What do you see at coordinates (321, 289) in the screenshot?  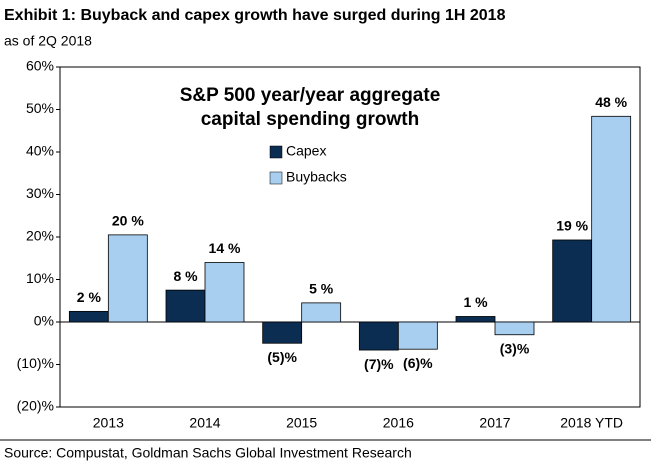 I see `value-label: 5 %` at bounding box center [321, 289].